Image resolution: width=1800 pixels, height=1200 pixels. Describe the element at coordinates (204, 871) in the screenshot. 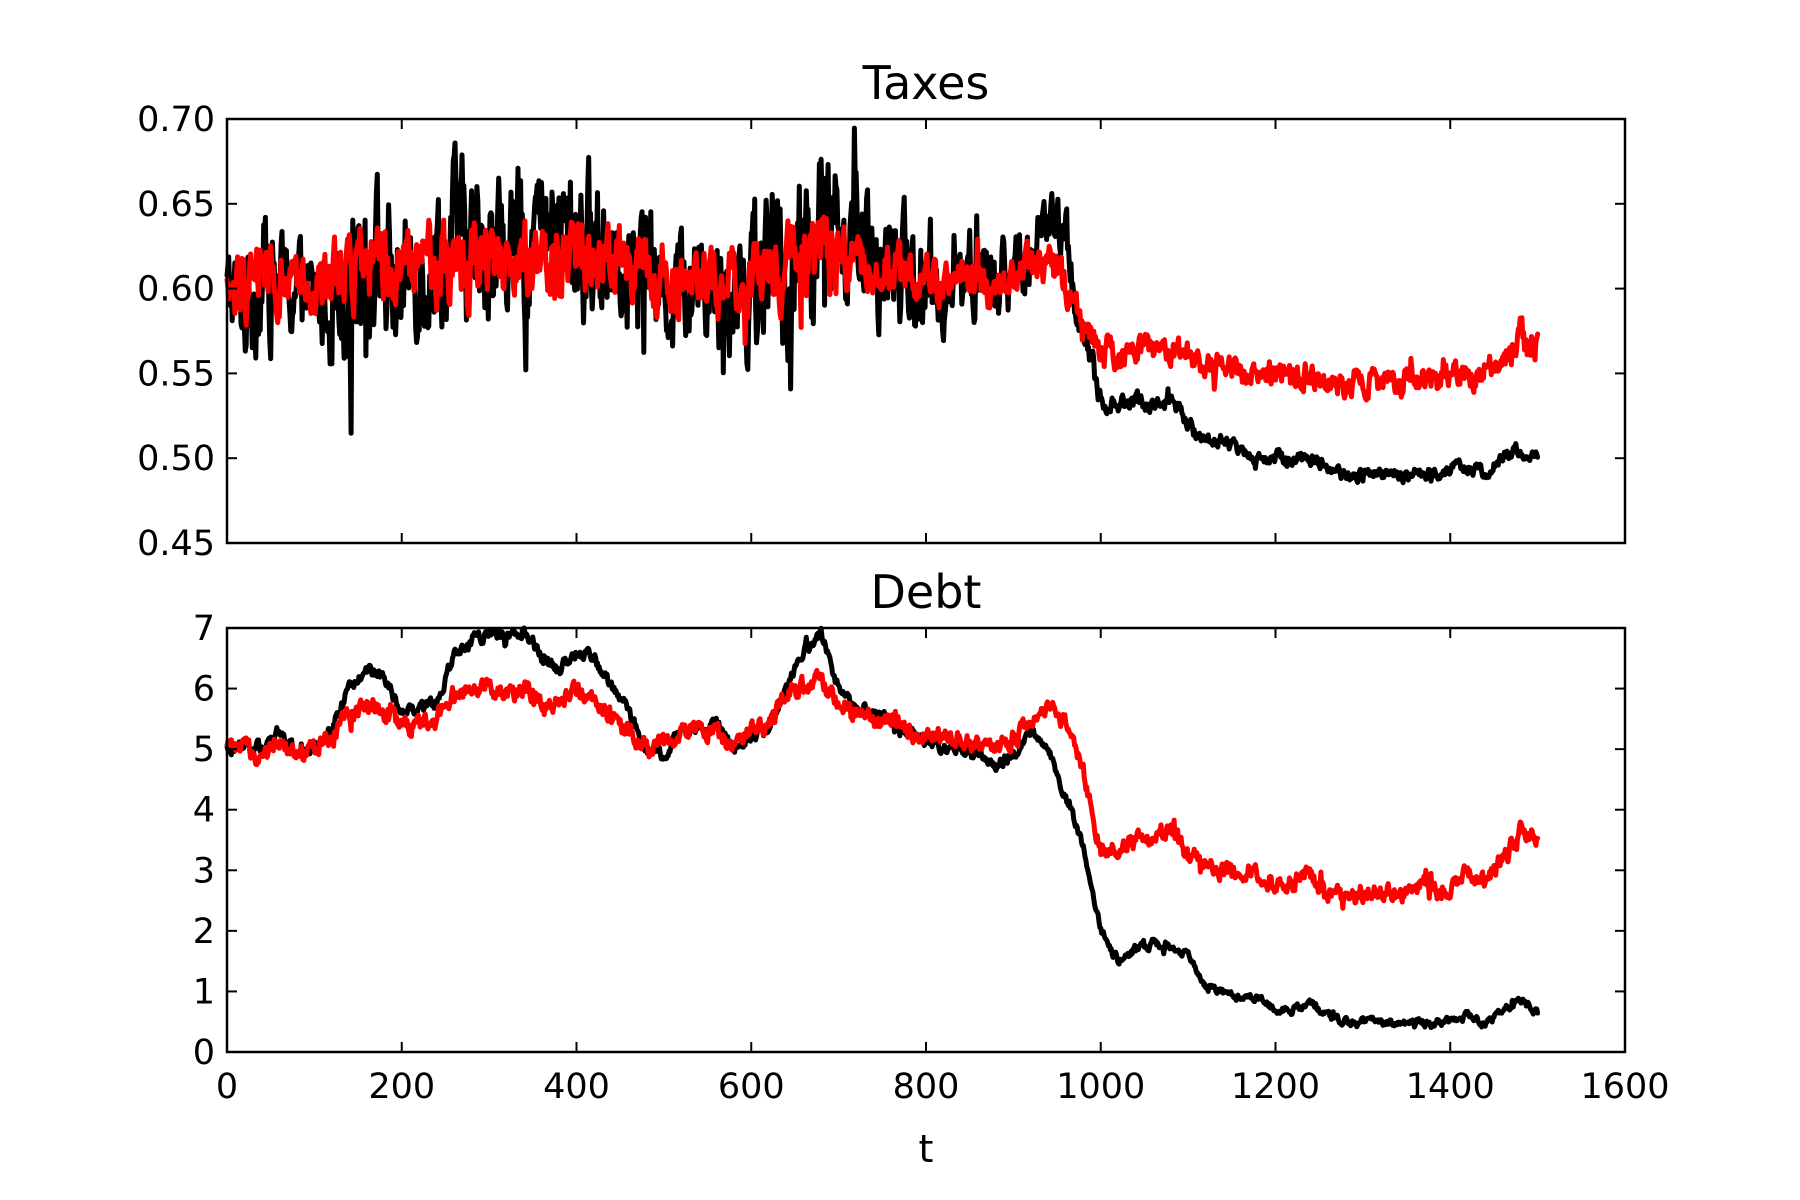

I see `y-tick-label: 3` at that location.